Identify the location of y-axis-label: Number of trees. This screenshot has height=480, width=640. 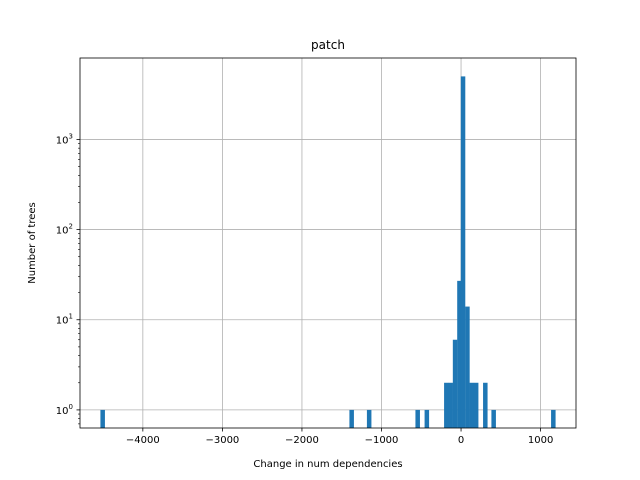
(32, 243).